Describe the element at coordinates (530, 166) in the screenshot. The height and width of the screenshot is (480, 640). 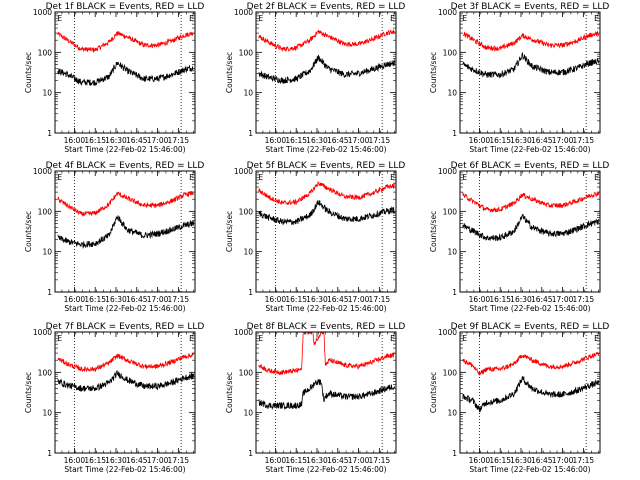
I see `panel-title: Det 6f BLACK = Events, RED = LLD` at that location.